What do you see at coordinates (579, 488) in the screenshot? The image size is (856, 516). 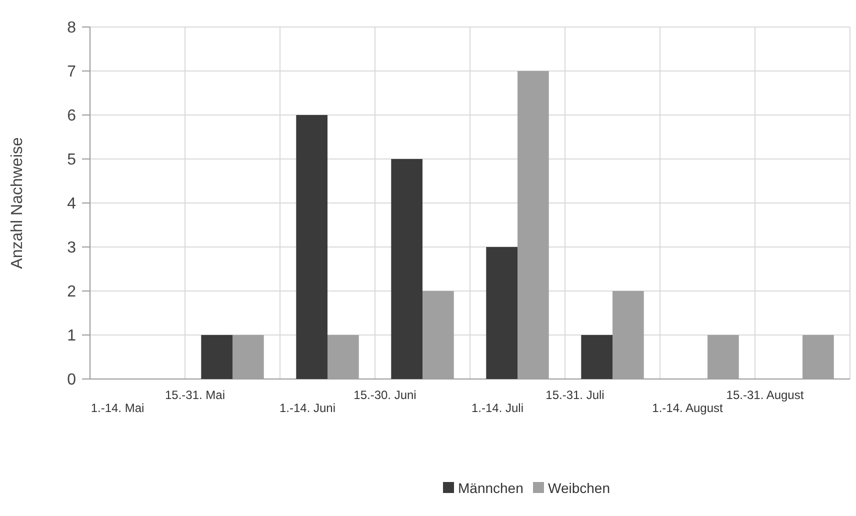 I see `legend-label: Weibchen` at bounding box center [579, 488].